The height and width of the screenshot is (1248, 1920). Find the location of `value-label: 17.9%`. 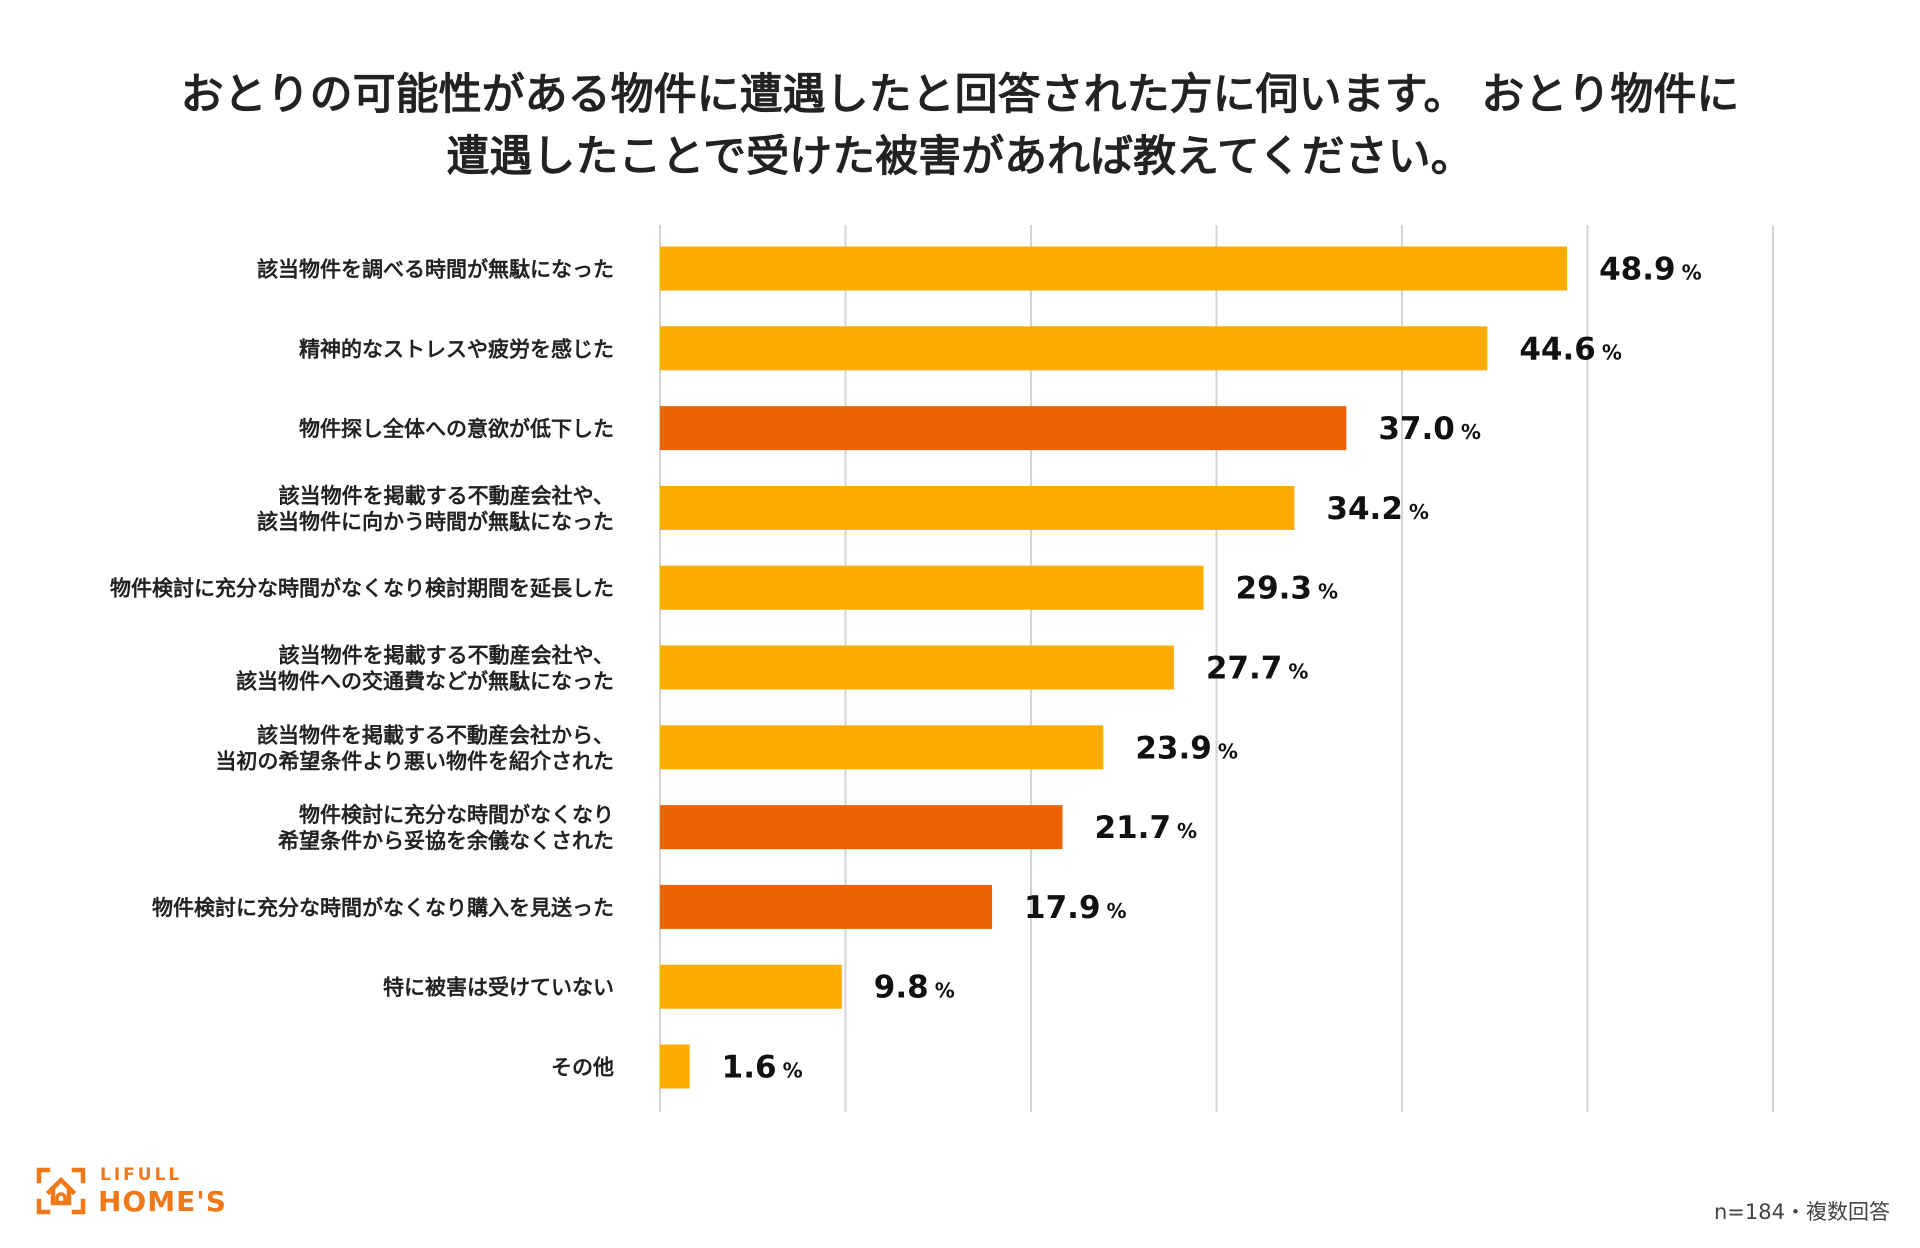

value-label: 17.9% is located at coordinates (1075, 908).